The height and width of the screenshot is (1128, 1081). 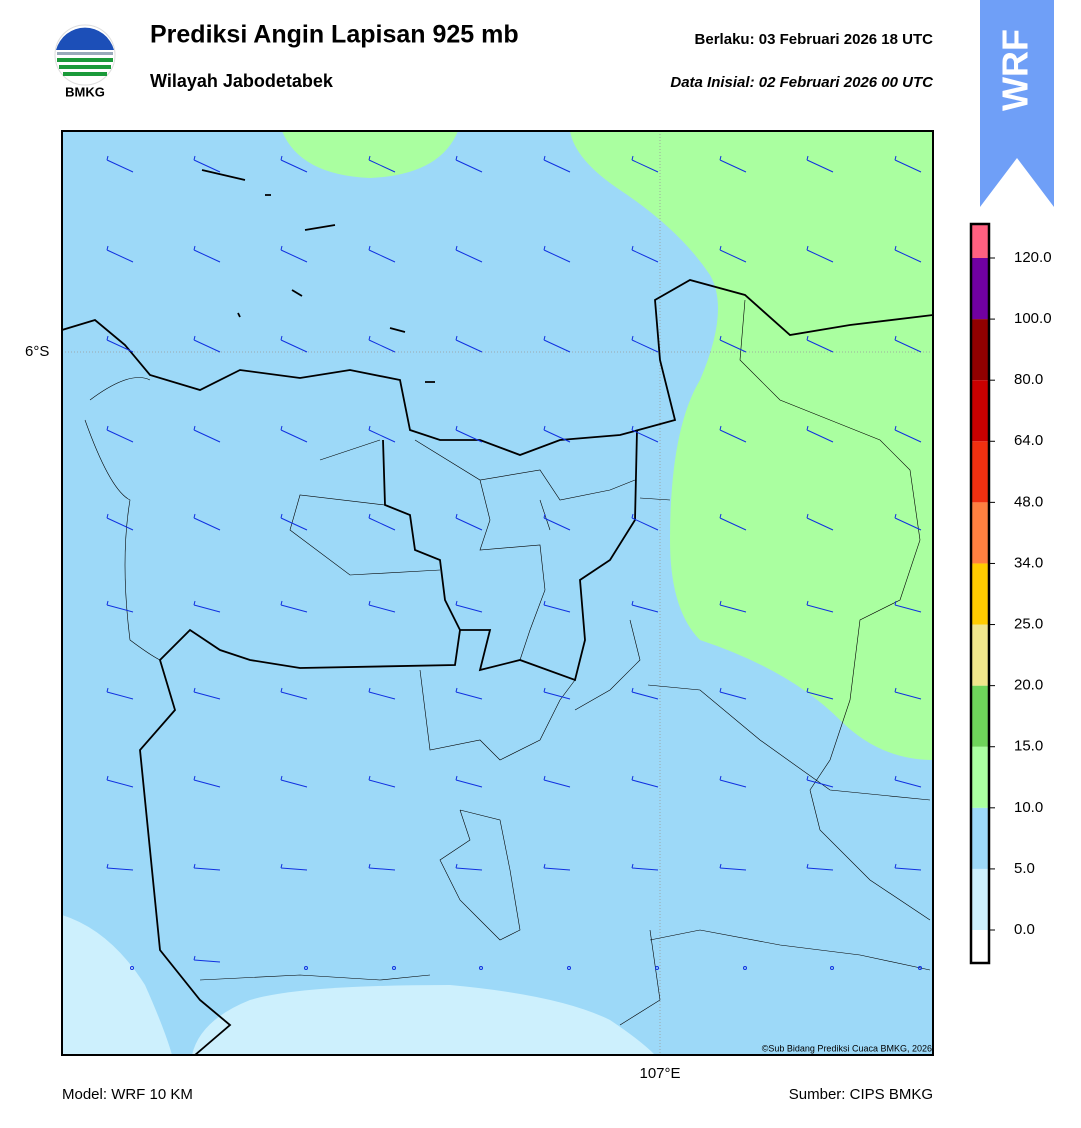 I want to click on colorbar-label: 15.0, so click(x=1028, y=746).